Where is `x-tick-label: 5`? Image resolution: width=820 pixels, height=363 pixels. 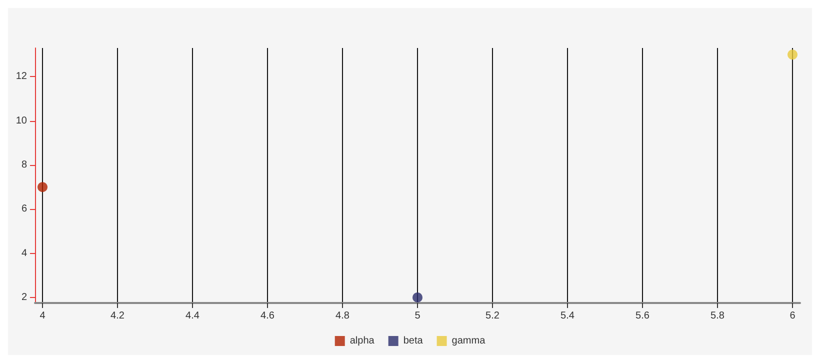 x-tick-label: 5 is located at coordinates (417, 316).